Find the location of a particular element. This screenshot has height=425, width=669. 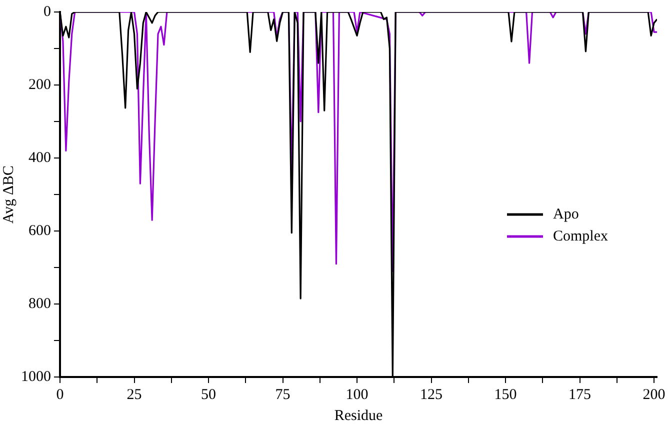

y-tick-label: 600 is located at coordinates (39, 230).